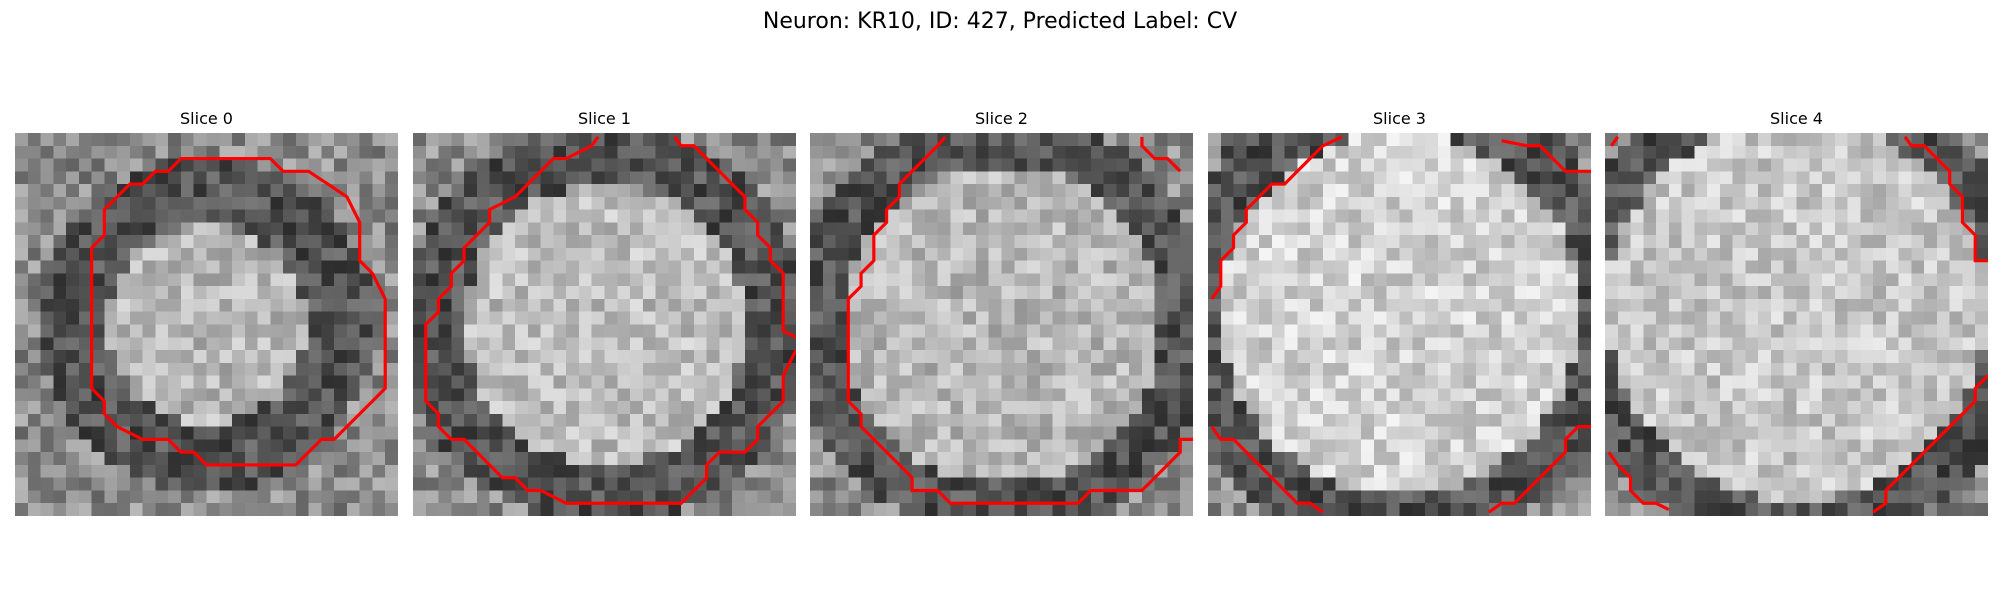 The height and width of the screenshot is (600, 2000). Describe the element at coordinates (604, 118) in the screenshot. I see `slice-title: Slice 1` at that location.